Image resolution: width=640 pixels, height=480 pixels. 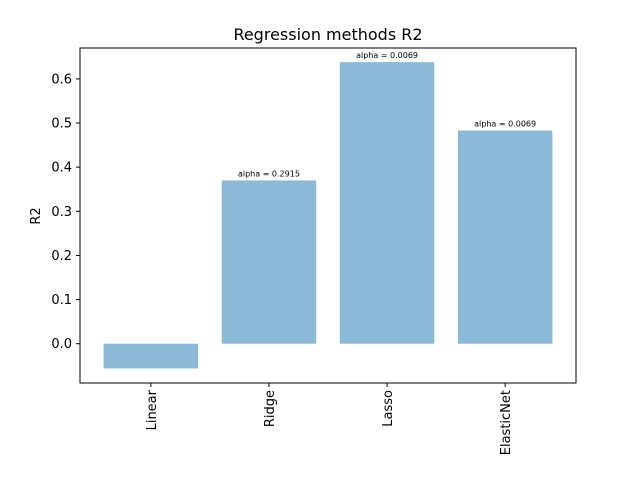 I want to click on x-tick-label: ElasticNet, so click(x=506, y=422).